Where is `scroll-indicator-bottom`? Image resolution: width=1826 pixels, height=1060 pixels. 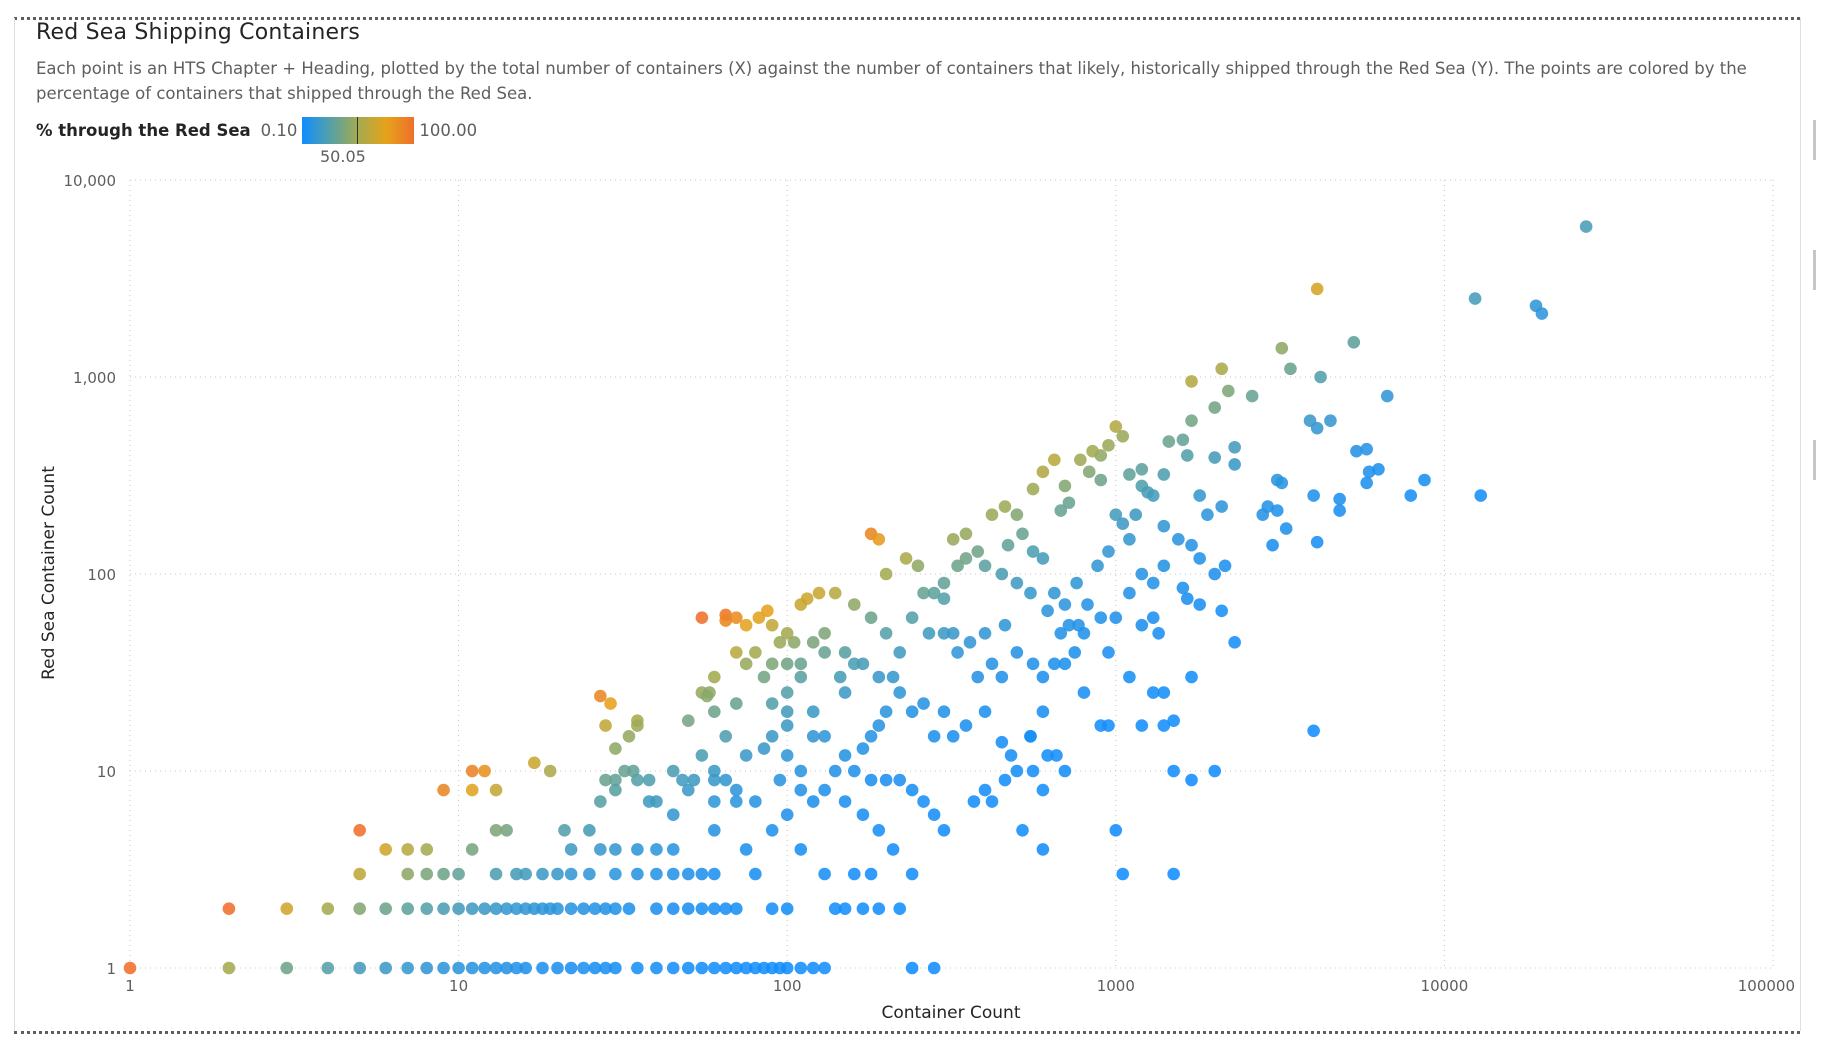 scroll-indicator-bottom is located at coordinates (1814, 460).